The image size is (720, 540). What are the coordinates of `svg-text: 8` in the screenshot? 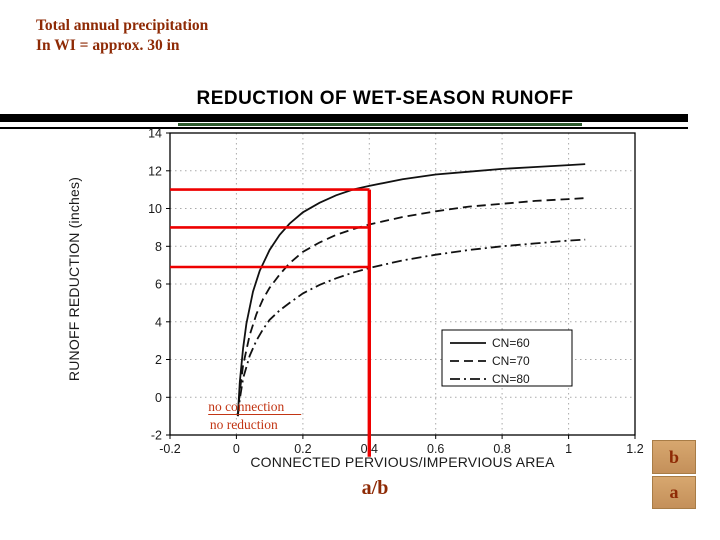 It's located at (158, 247).